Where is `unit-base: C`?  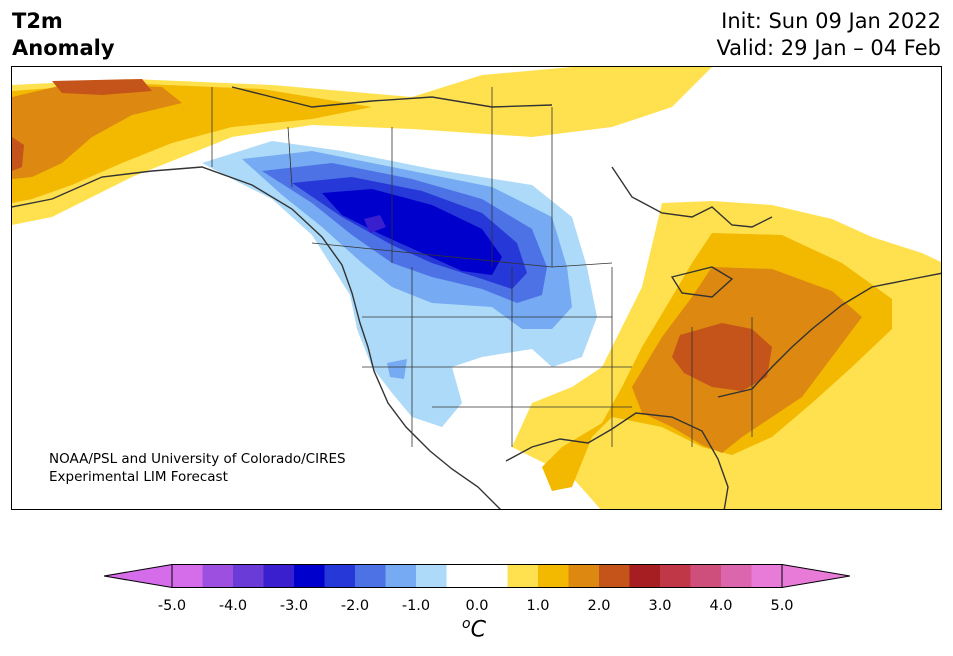 unit-base: C is located at coordinates (478, 630).